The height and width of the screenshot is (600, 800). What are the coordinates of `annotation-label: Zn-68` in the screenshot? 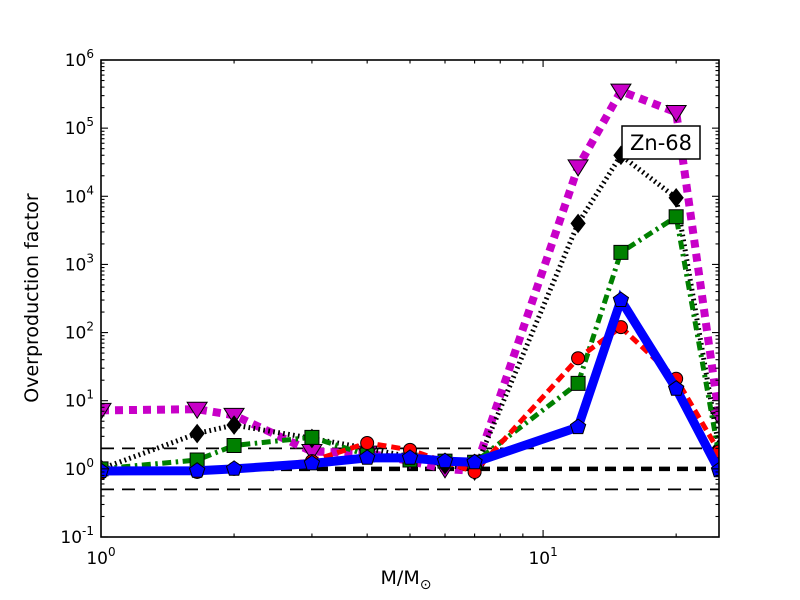 It's located at (661, 143).